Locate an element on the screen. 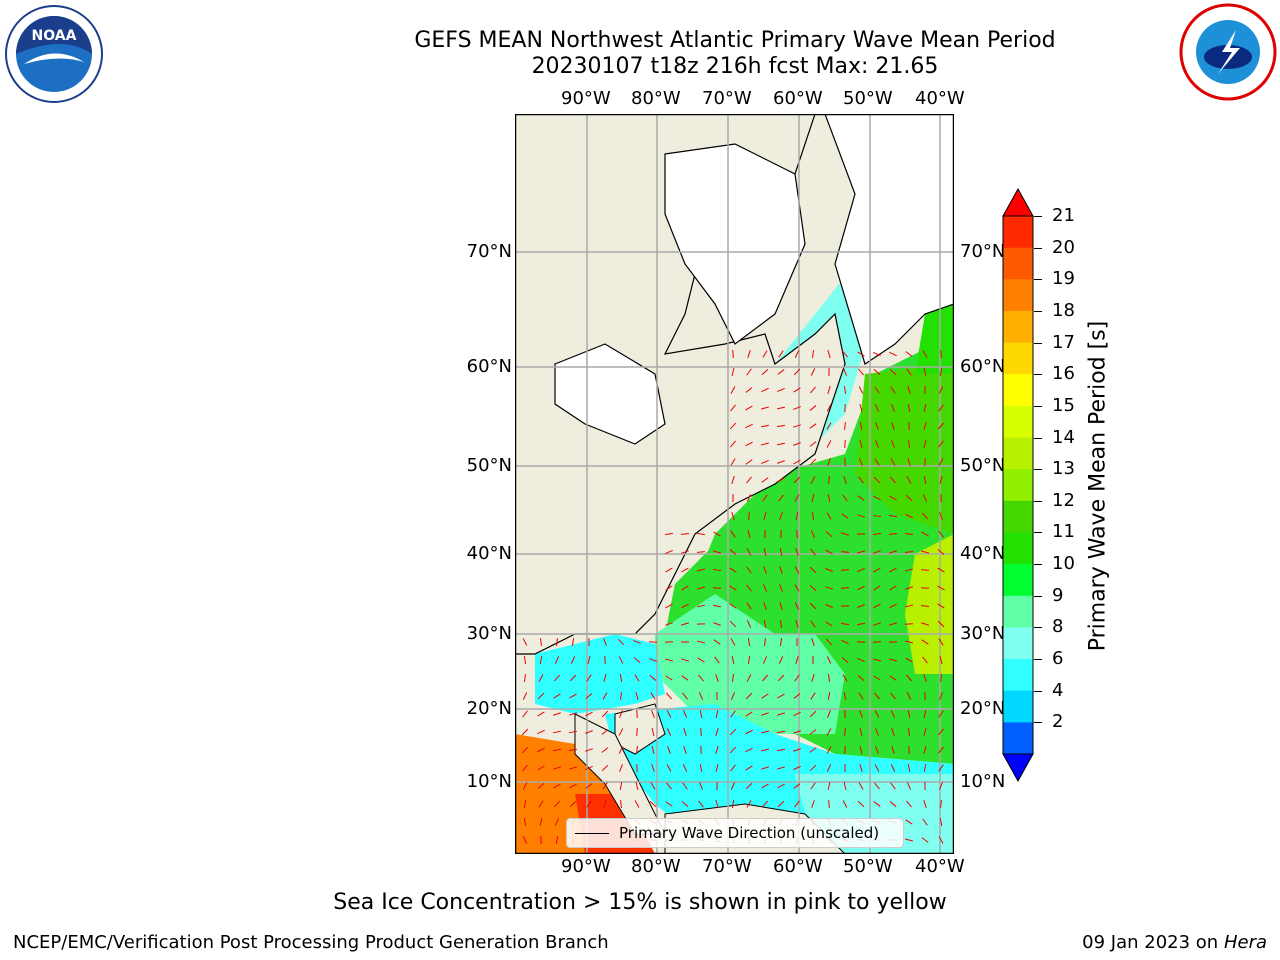 This screenshot has width=1280, height=960. colorbar-tick-label: 19 is located at coordinates (1063, 279).